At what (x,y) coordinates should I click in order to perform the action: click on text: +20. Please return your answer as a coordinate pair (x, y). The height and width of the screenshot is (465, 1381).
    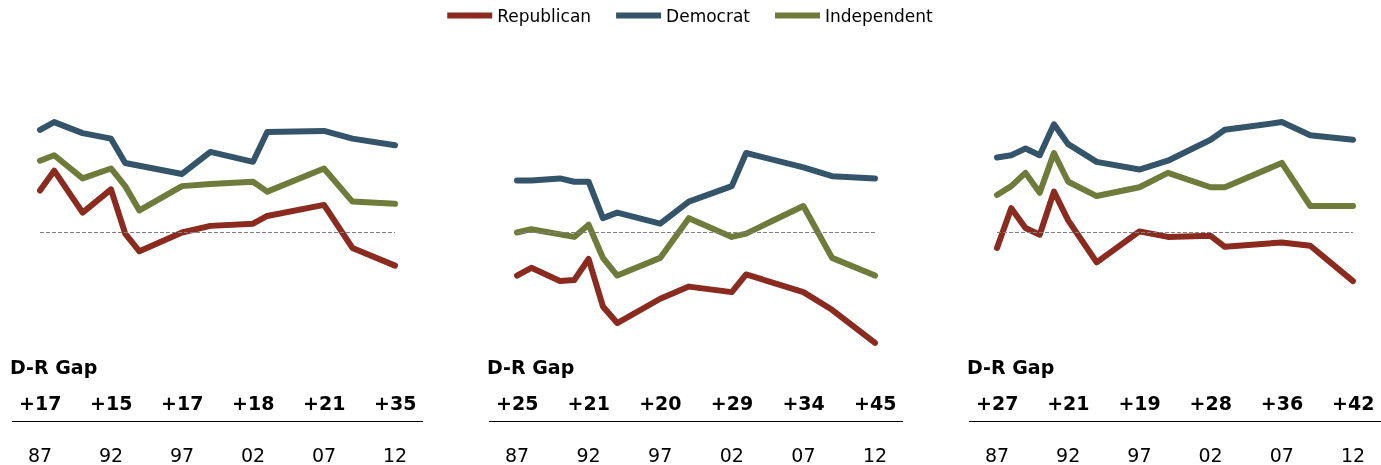
    Looking at the image, I should click on (660, 403).